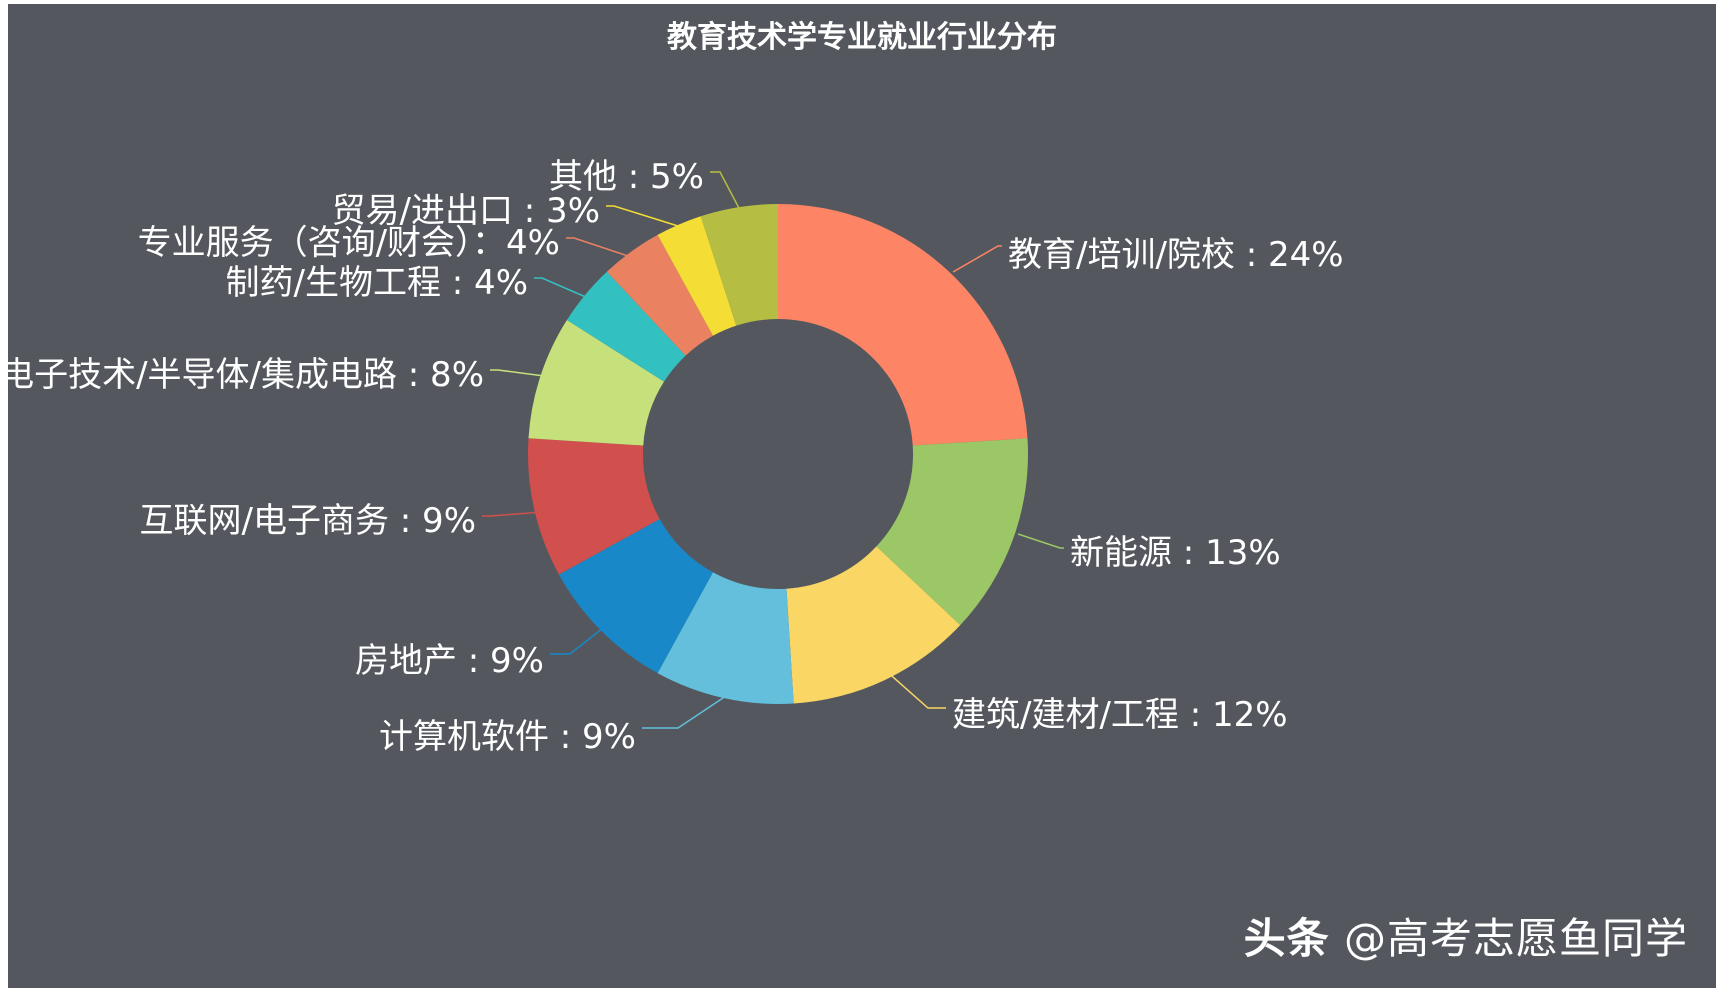  Describe the element at coordinates (626, 177) in the screenshot. I see `slice-label-10: 其他 : 5%` at that location.